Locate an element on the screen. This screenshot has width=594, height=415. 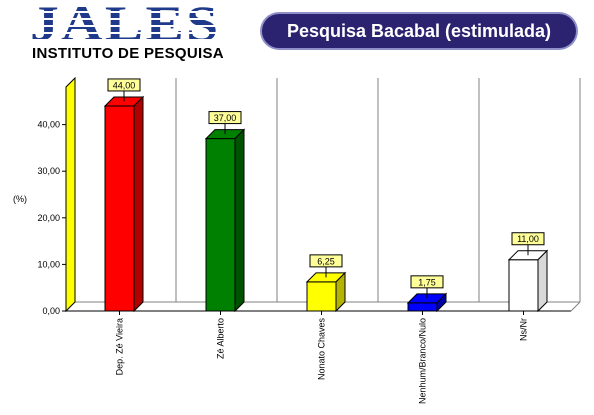
plot-floor-right-edge is located at coordinates (575, 306).